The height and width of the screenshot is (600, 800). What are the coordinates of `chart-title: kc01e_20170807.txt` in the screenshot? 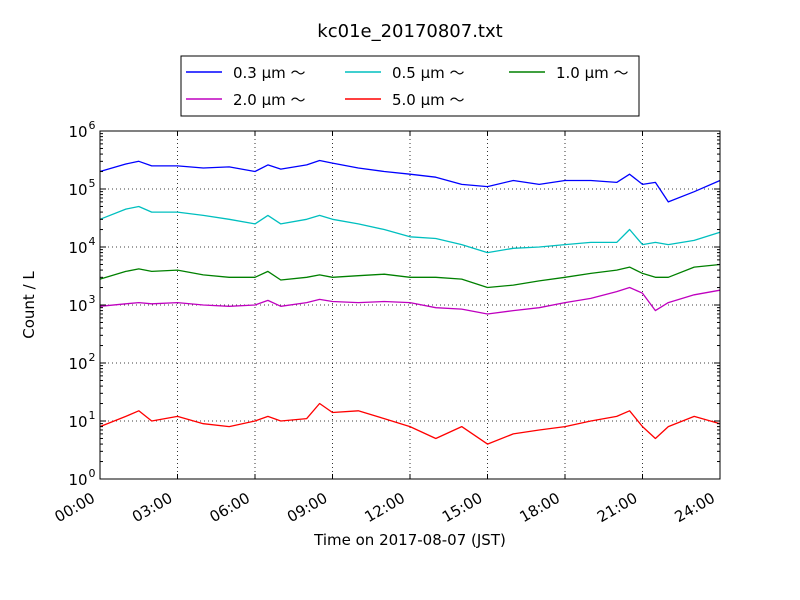 It's located at (409, 31).